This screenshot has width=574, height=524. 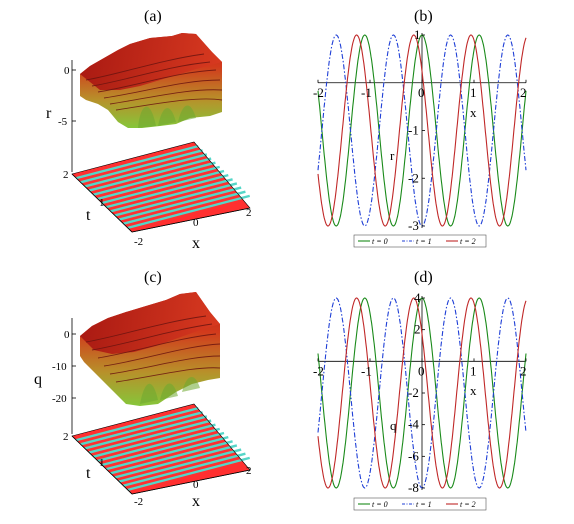 I want to click on z-tick-a-1: -5, so click(x=63, y=122).